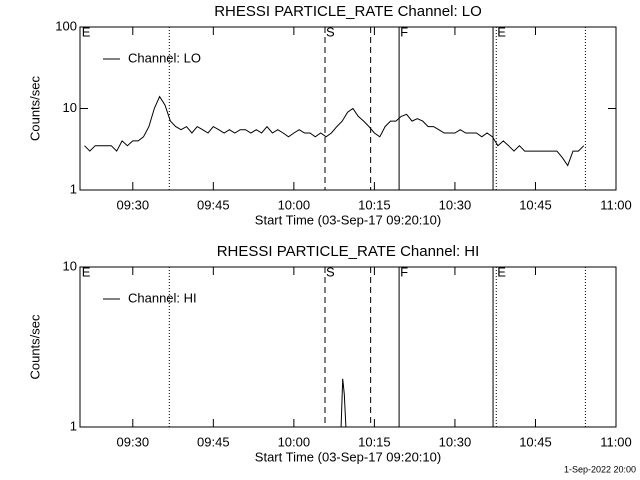 Image resolution: width=640 pixels, height=480 pixels. I want to click on chart-title: RHESSI PARTICLE_RATE Channel: HI, so click(348, 251).